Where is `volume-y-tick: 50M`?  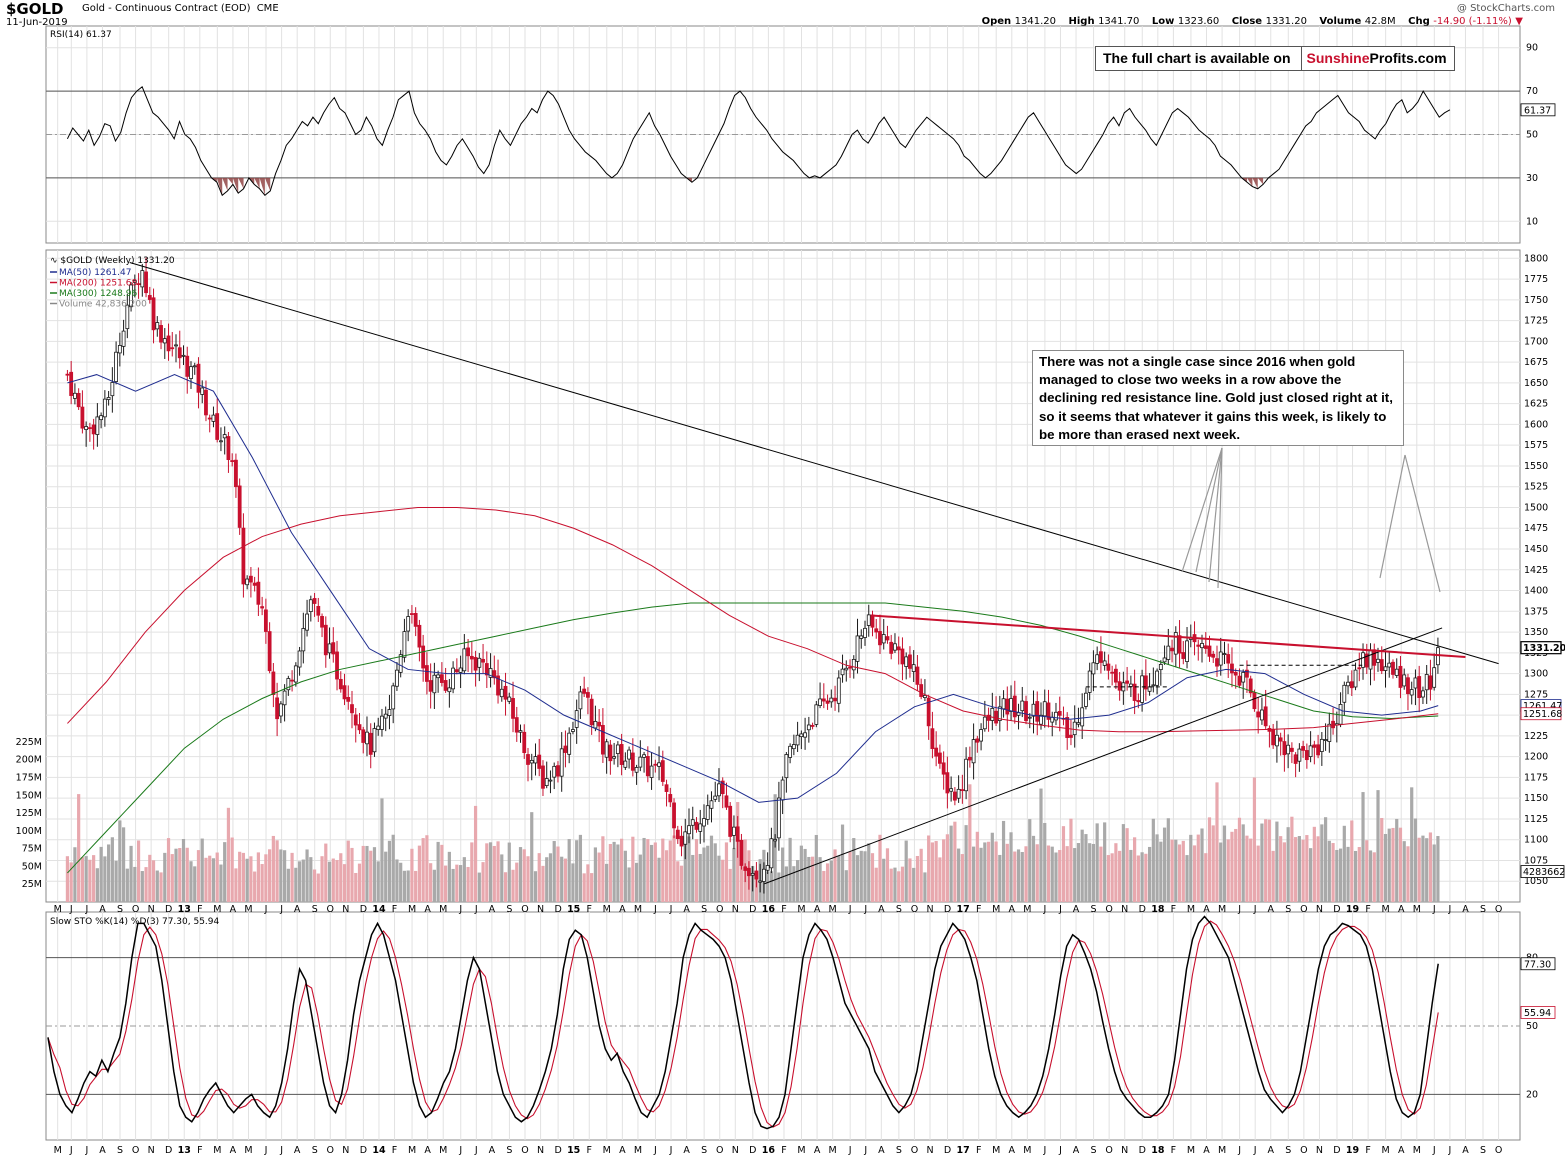
volume-y-tick: 50M is located at coordinates (32, 866).